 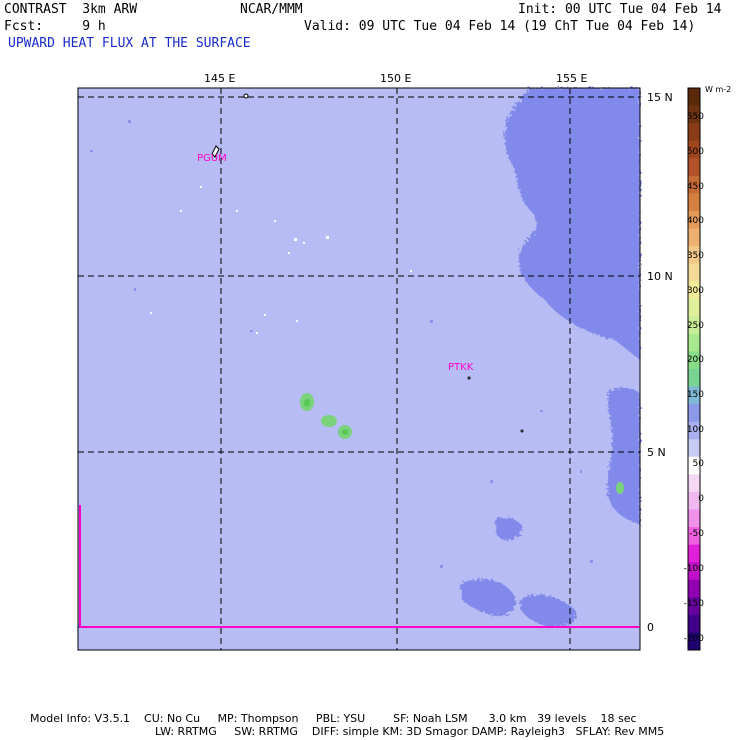 I want to click on model-title: CONTRAST 3km ARW, so click(x=71, y=9).